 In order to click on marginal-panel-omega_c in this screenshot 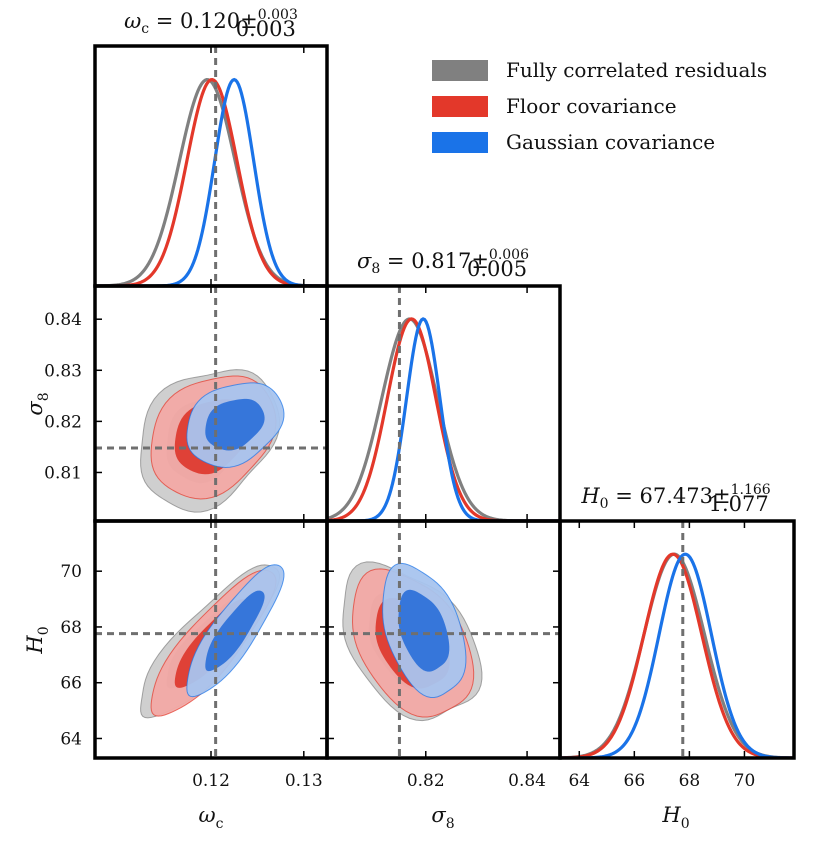, I will do `click(211, 166)`.